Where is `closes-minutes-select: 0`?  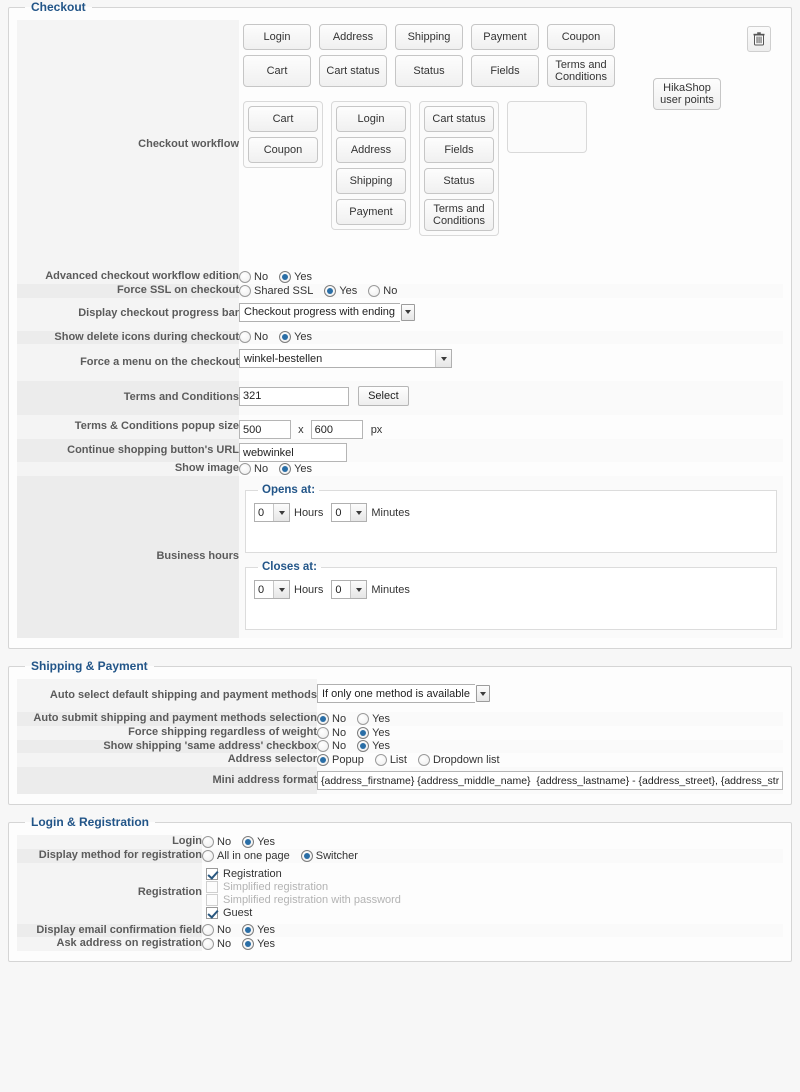 closes-minutes-select: 0 is located at coordinates (349, 589).